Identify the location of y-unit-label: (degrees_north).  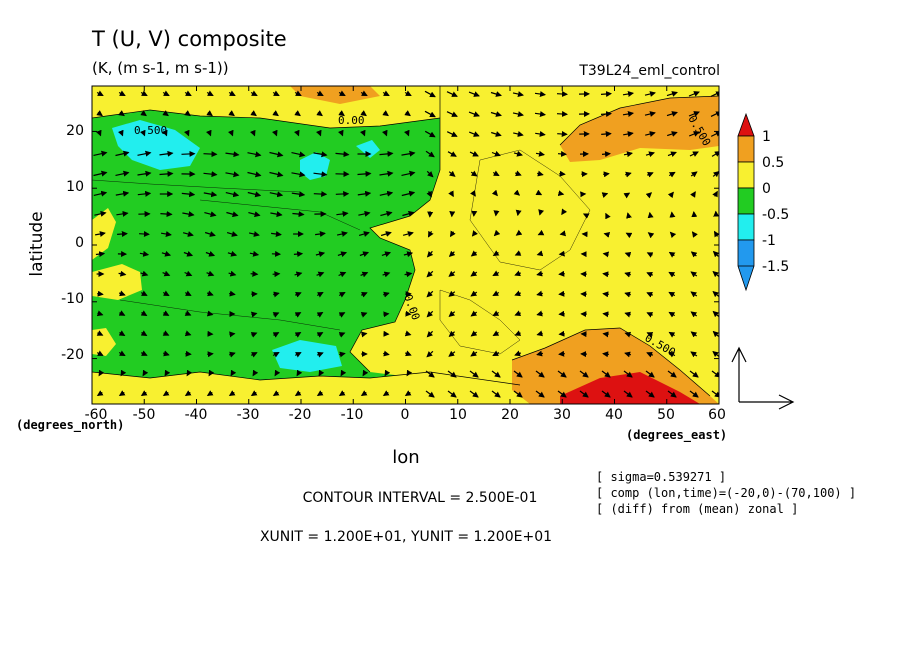
(70, 425).